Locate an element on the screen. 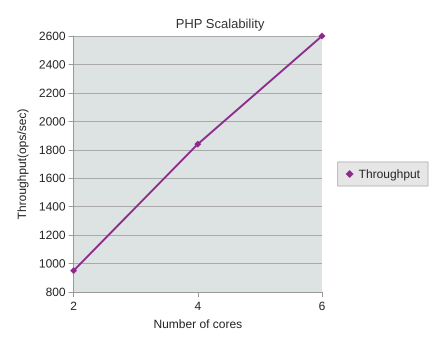 The height and width of the screenshot is (348, 440). y-tick-label: 1400 is located at coordinates (52, 207).